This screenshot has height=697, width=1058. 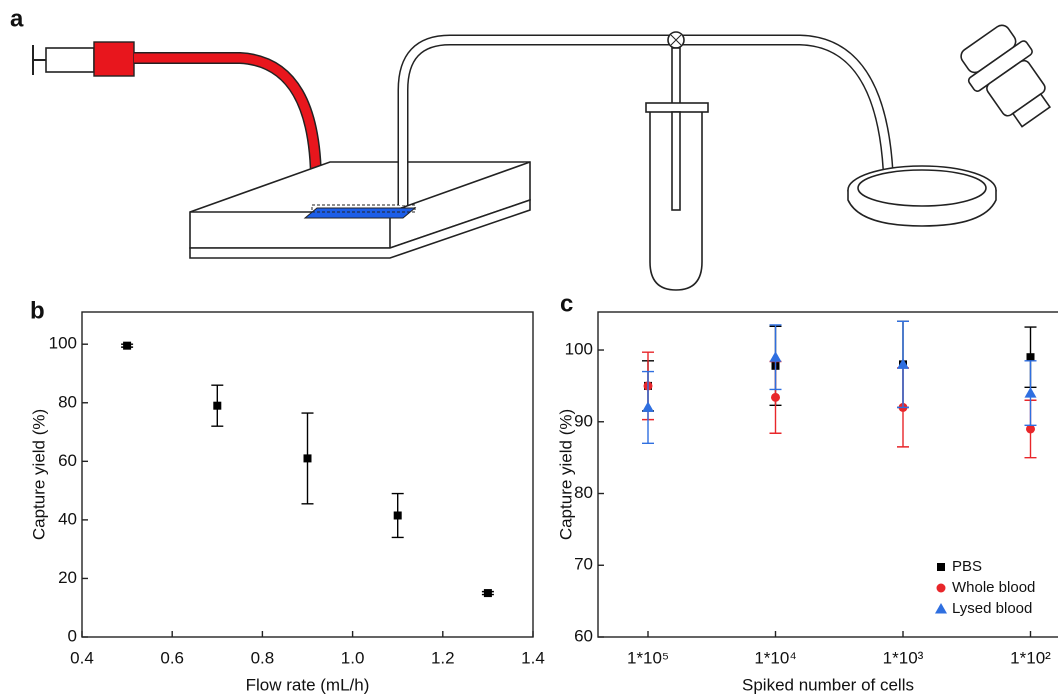 I want to click on y-tick-label: 20, so click(x=67, y=577).